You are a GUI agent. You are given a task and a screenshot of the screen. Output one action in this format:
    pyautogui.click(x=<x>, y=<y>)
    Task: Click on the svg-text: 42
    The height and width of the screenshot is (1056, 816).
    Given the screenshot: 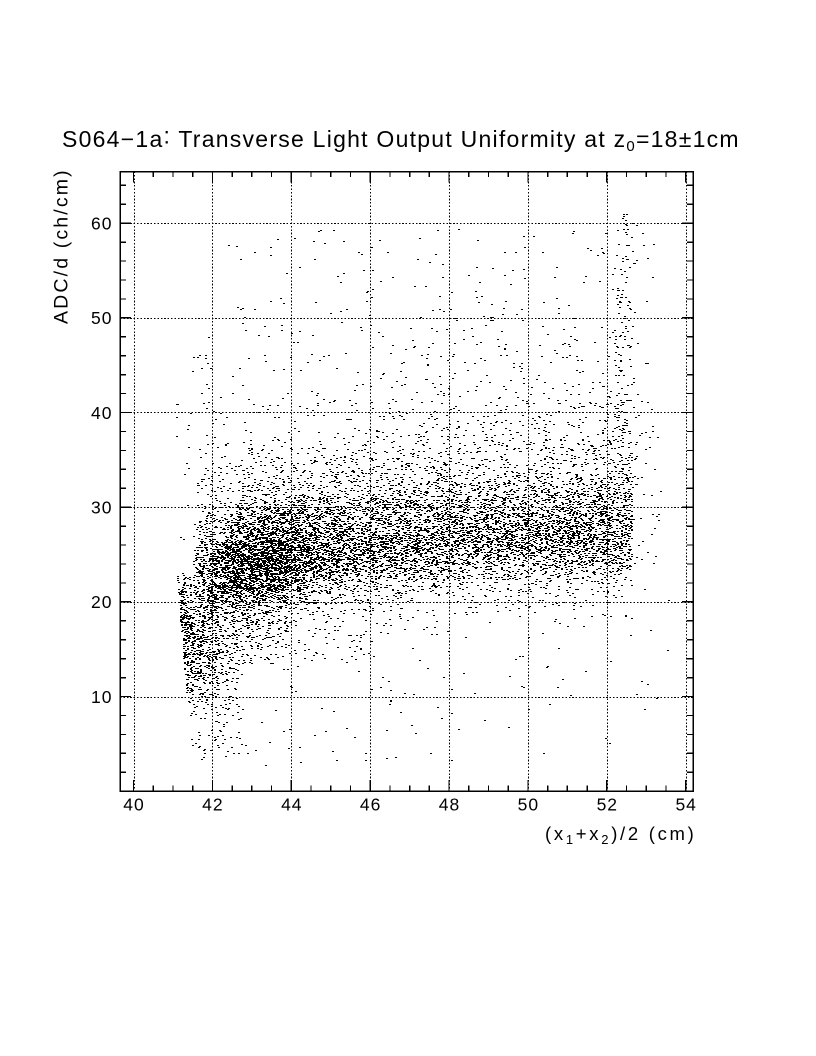 What is the action you would take?
    pyautogui.click(x=212, y=805)
    